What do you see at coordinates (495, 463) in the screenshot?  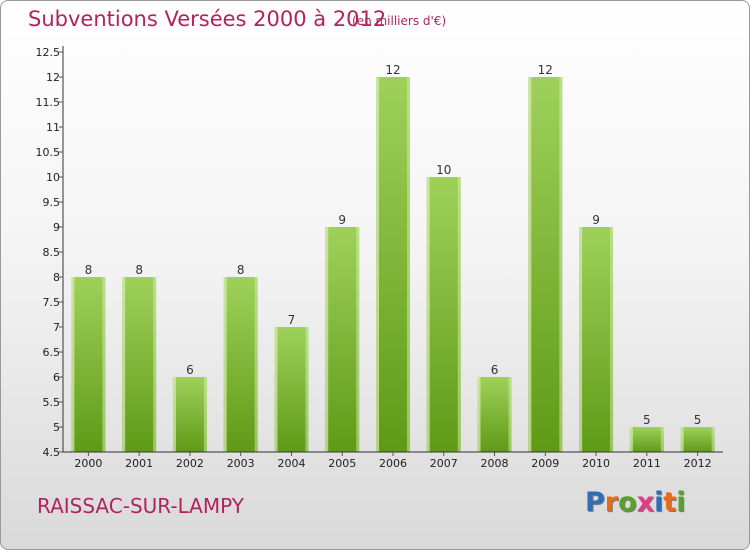 I see `x-tick-label: 2008` at bounding box center [495, 463].